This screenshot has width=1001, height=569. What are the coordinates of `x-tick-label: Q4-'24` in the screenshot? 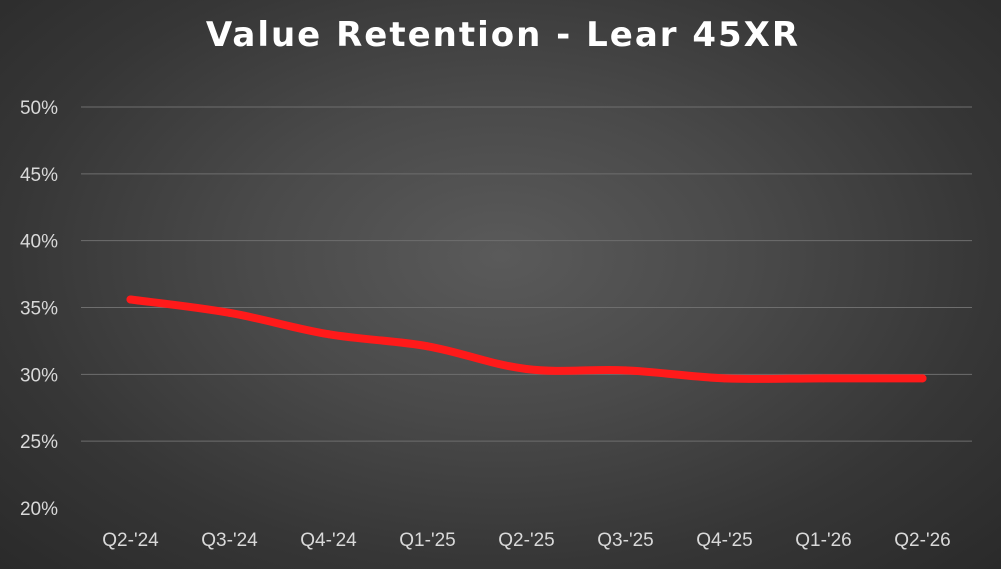 It's located at (328, 540).